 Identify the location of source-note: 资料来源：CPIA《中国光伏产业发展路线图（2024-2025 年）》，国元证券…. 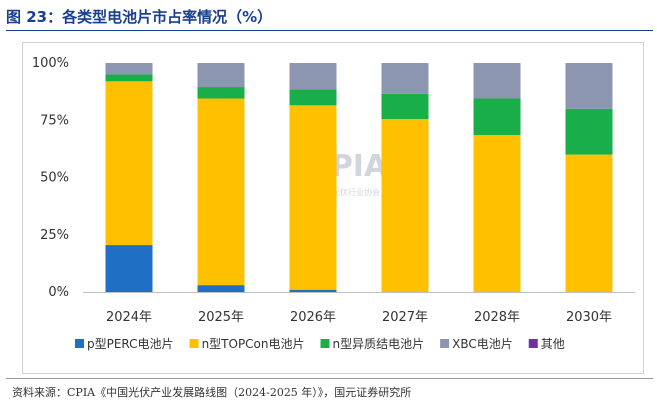
(212, 392).